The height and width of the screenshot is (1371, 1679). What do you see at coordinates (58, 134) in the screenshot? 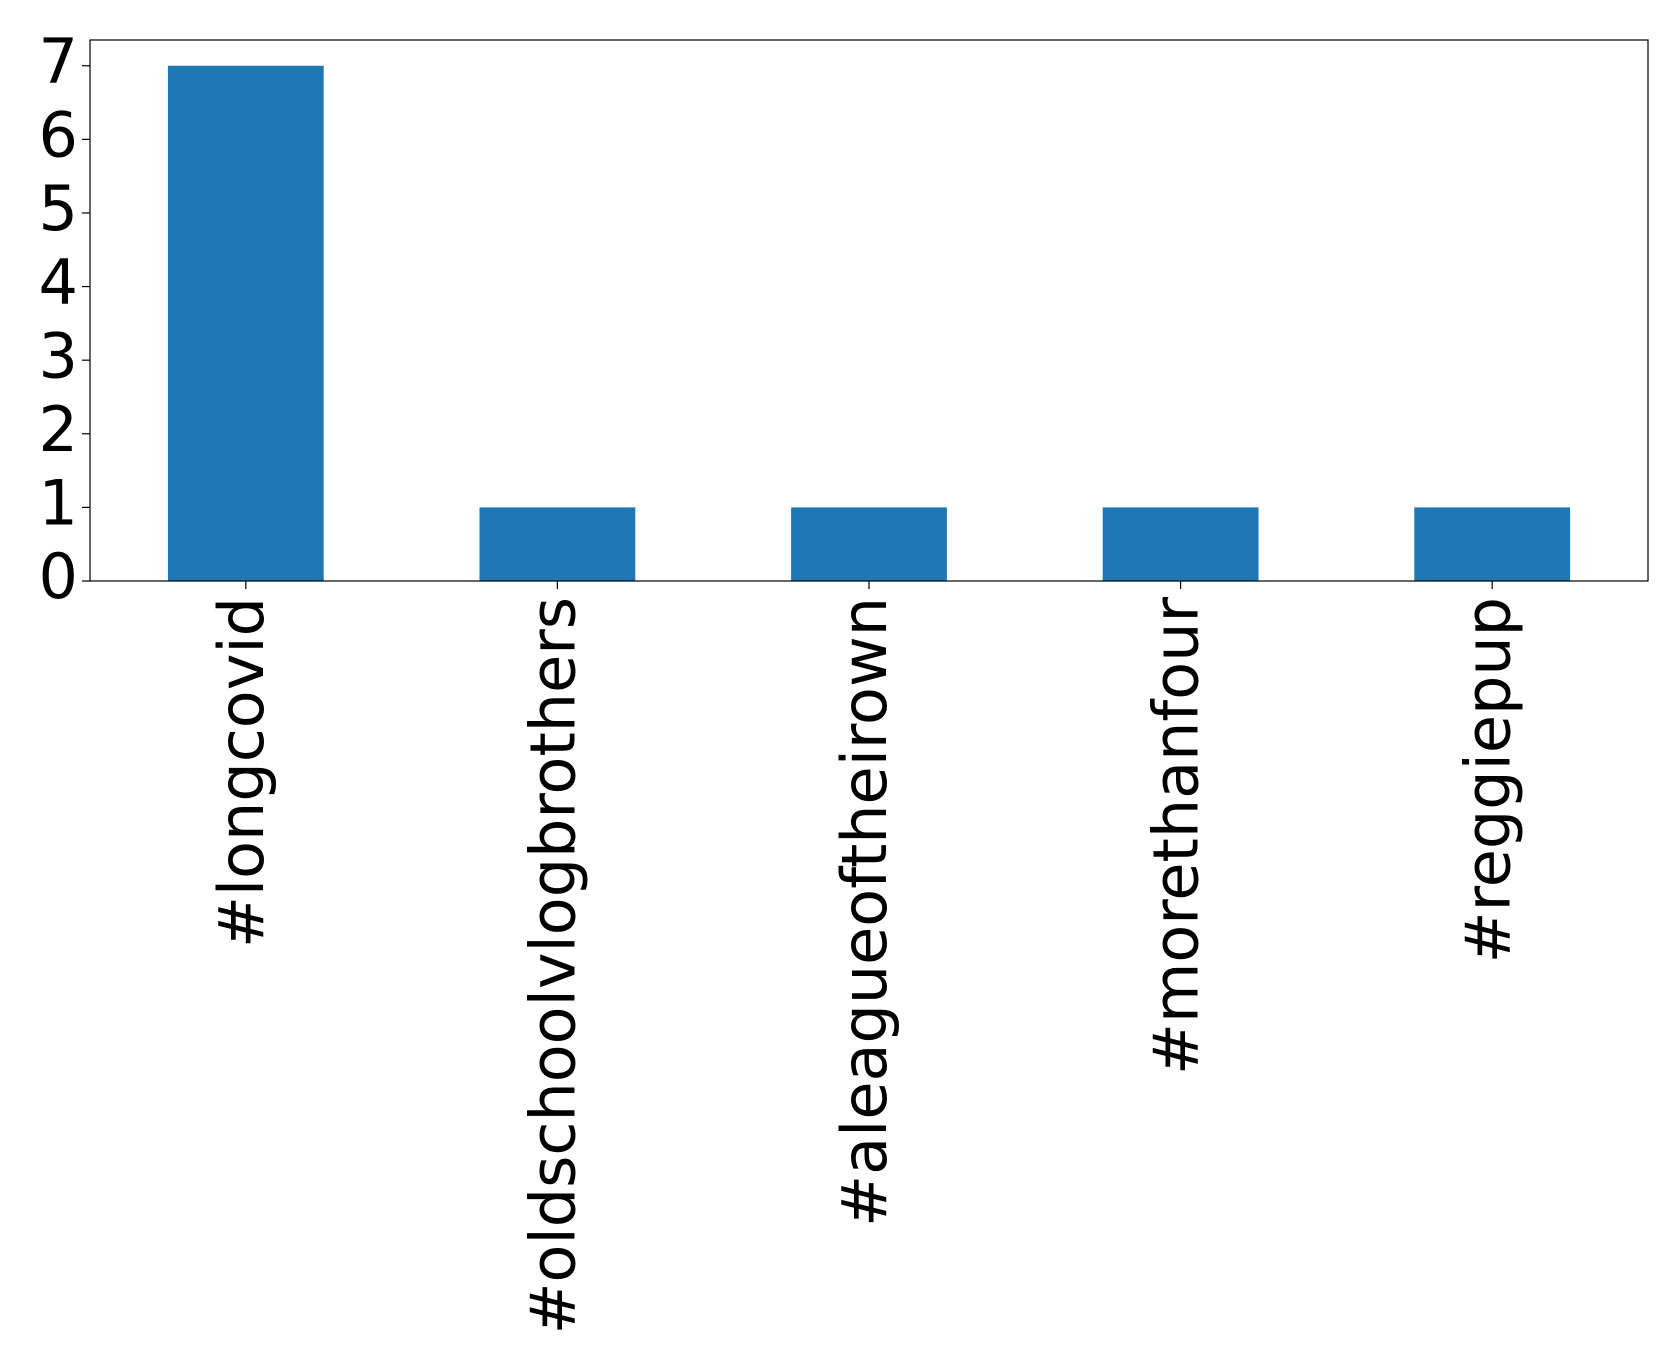
I see `y-tick-label: 6` at bounding box center [58, 134].